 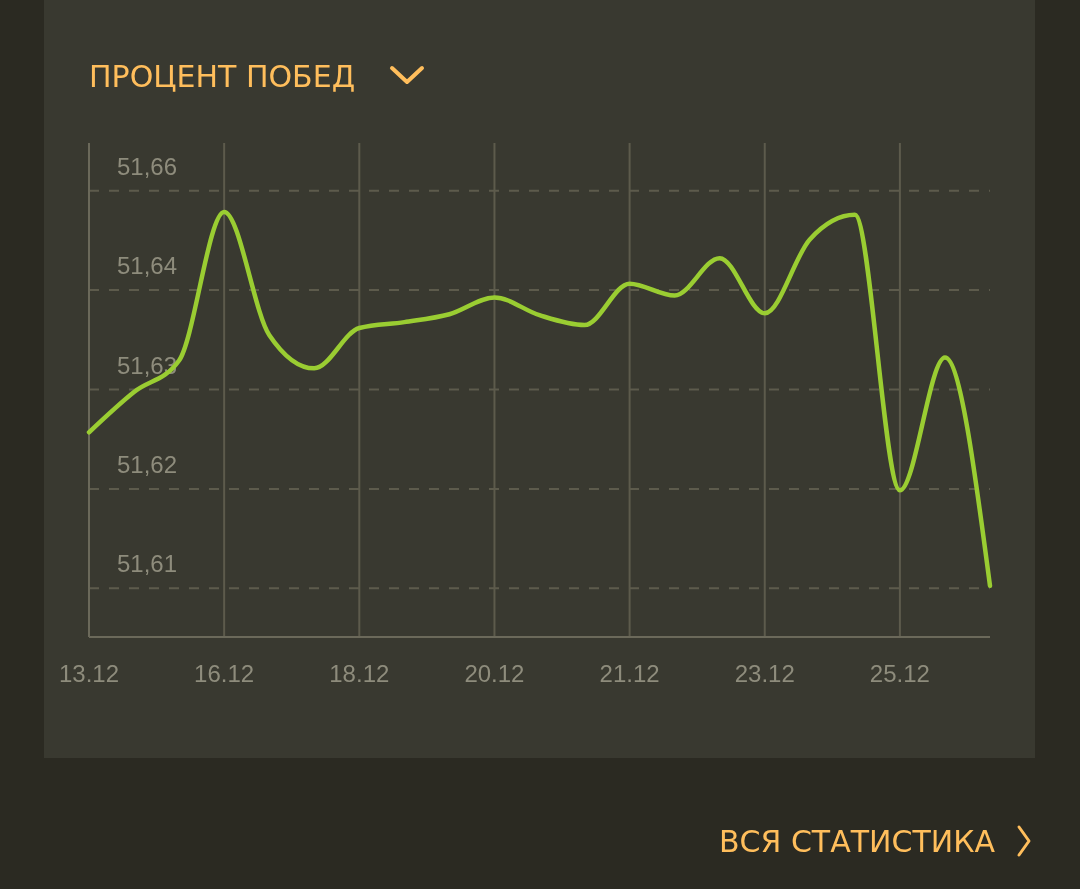 What do you see at coordinates (359, 673) in the screenshot?
I see `x-tick-label: 18.12` at bounding box center [359, 673].